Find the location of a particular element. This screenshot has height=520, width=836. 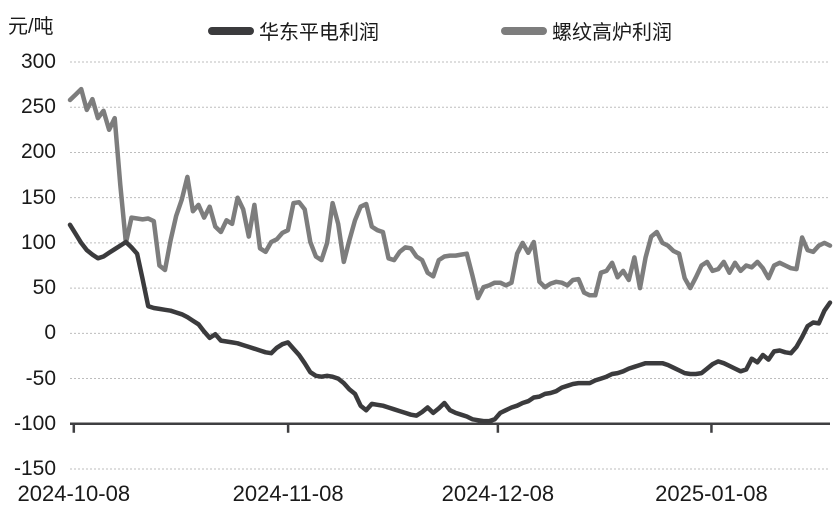

y-tick-label: 100 is located at coordinates (38, 242).